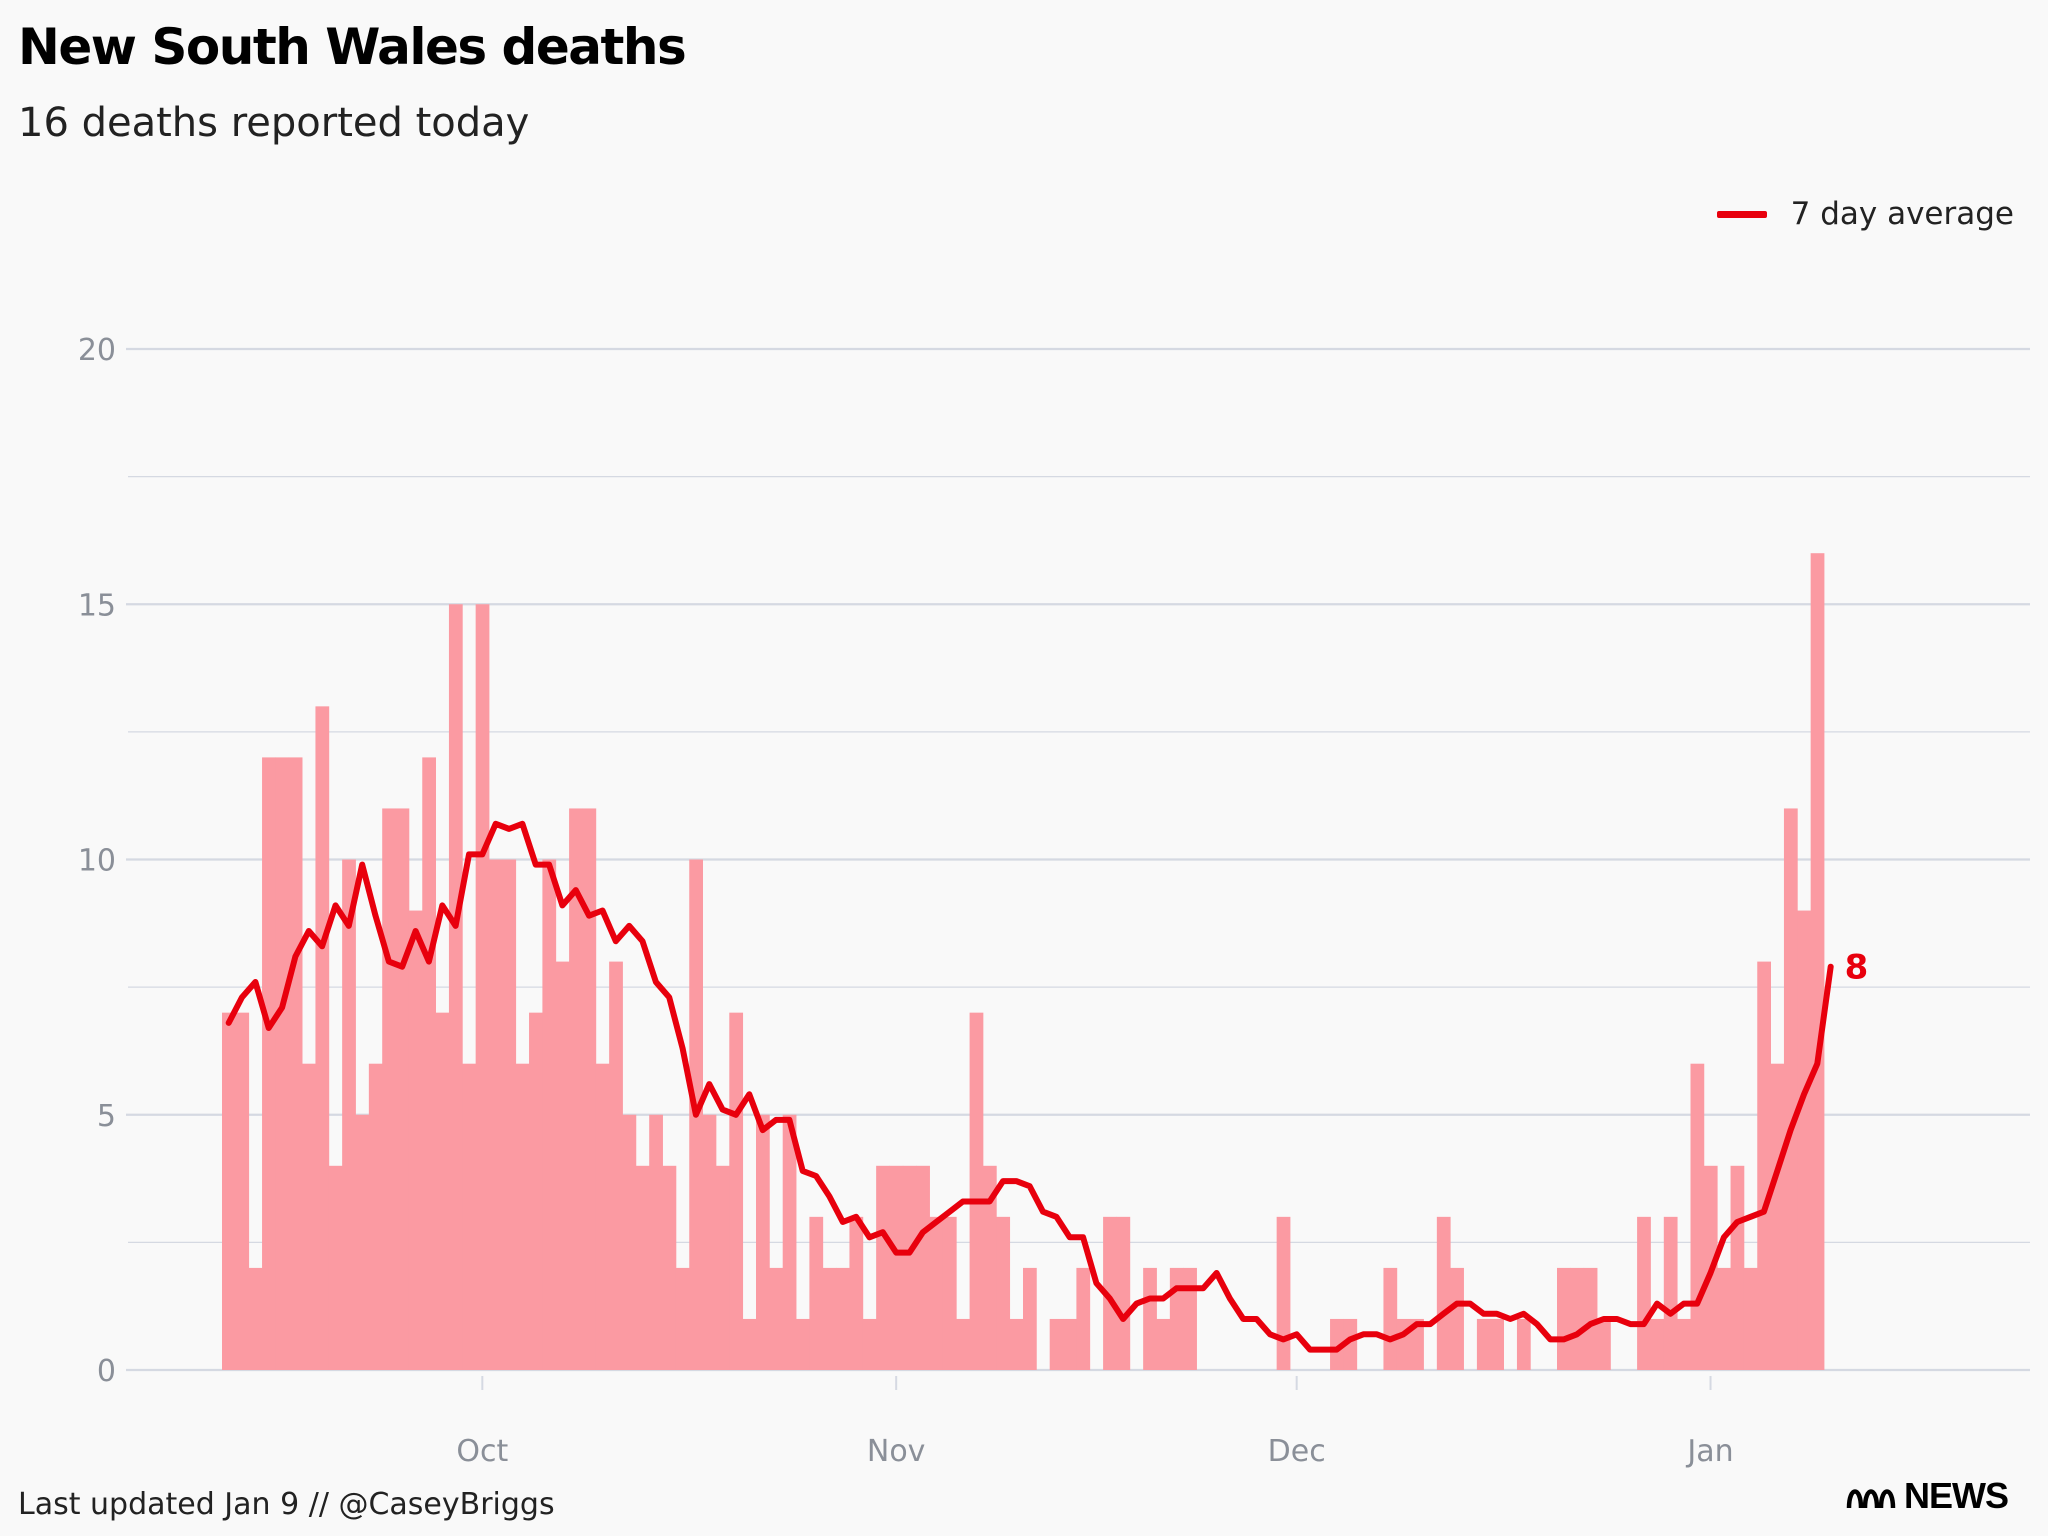 This screenshot has width=2048, height=1536. What do you see at coordinates (1865, 214) in the screenshot?
I see `legend: 7 day average` at bounding box center [1865, 214].